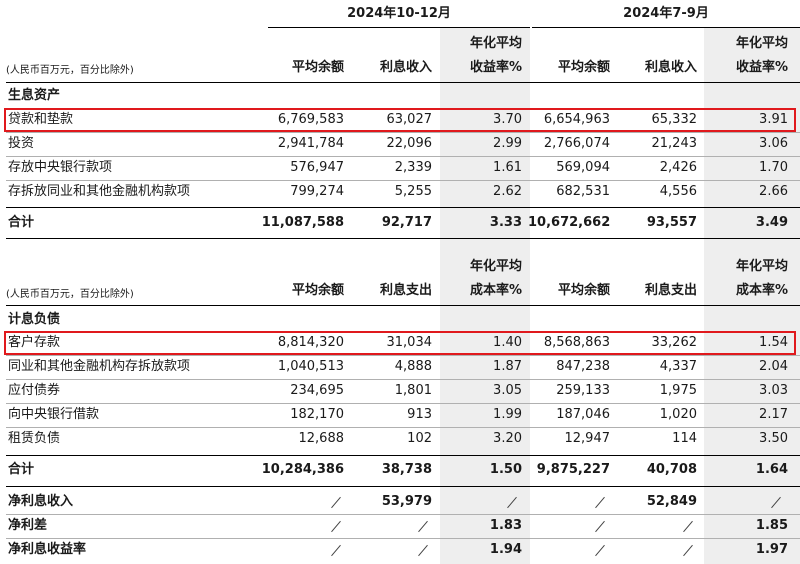  Describe the element at coordinates (773, 191) in the screenshot. I see `cell-p-rate: 2.66` at that location.